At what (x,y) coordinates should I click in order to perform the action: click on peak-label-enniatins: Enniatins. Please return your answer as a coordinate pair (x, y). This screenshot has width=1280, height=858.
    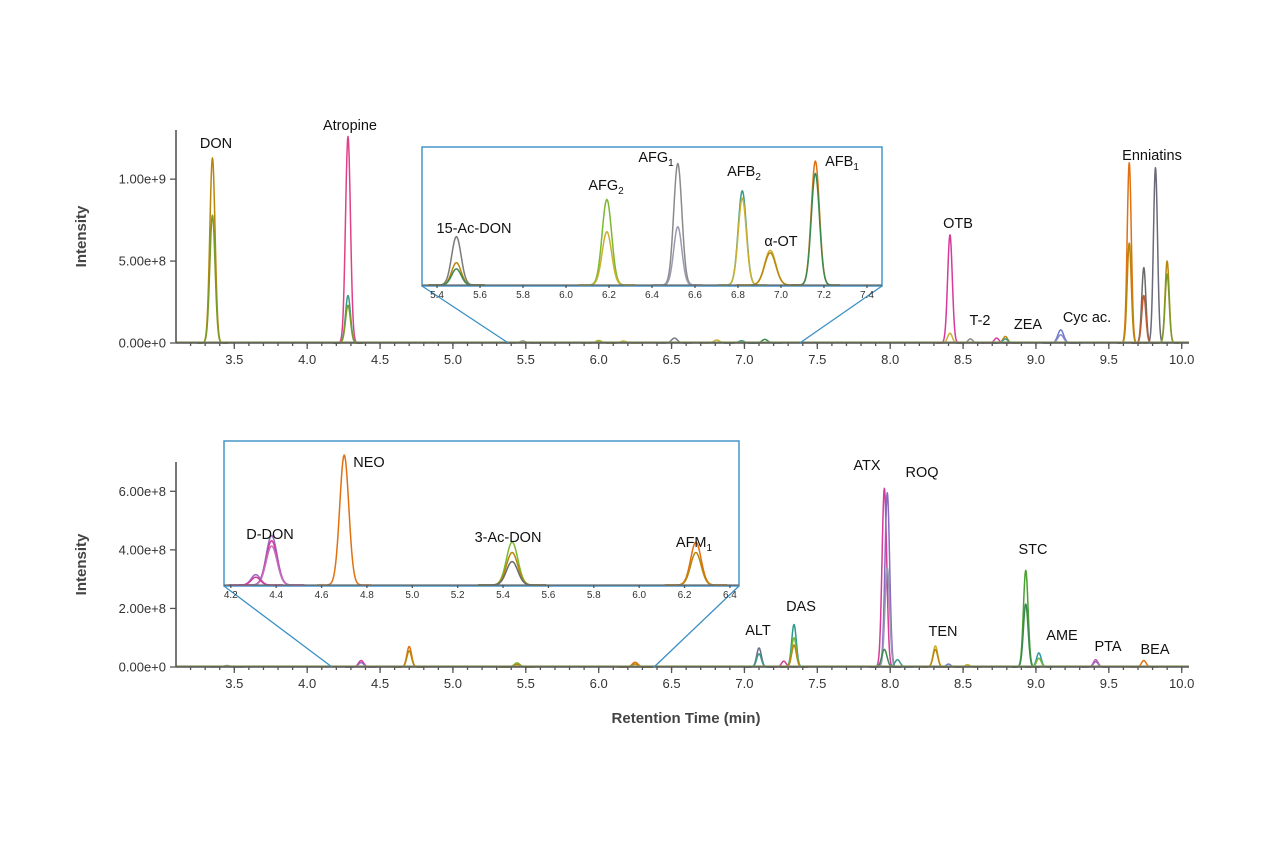
    Looking at the image, I should click on (1152, 156).